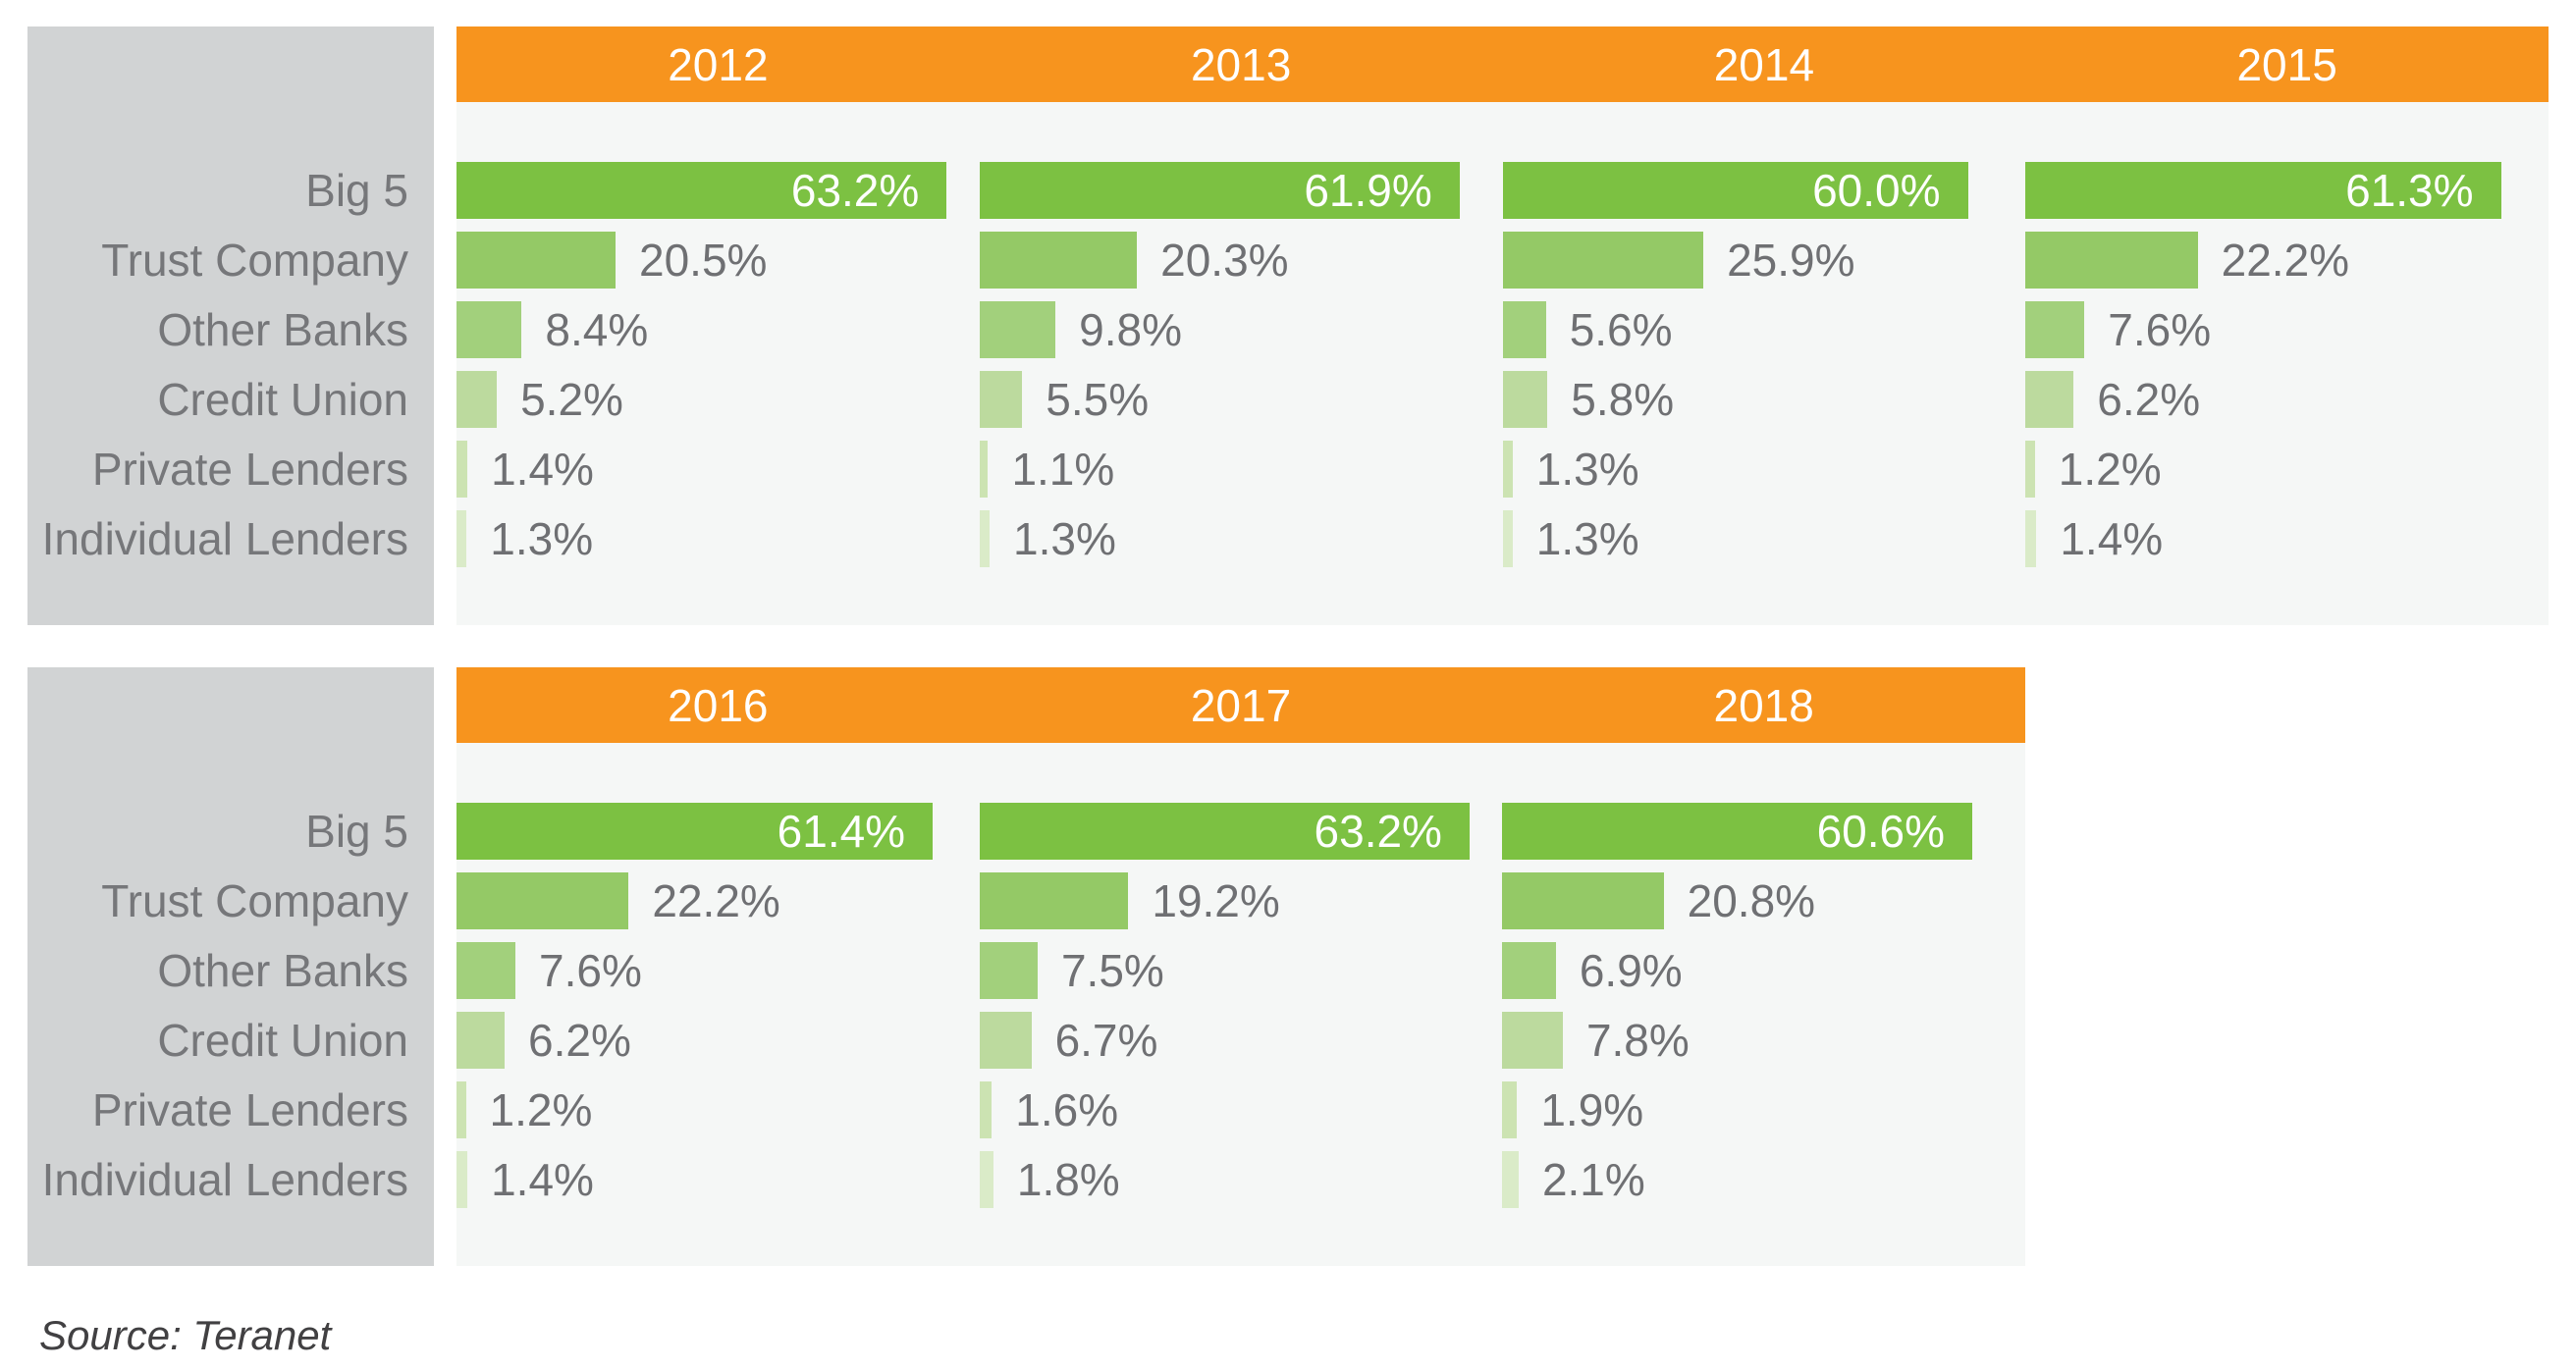 This screenshot has width=2576, height=1369. Describe the element at coordinates (489, 329) in the screenshot. I see `bar-2012-other-banks` at that location.